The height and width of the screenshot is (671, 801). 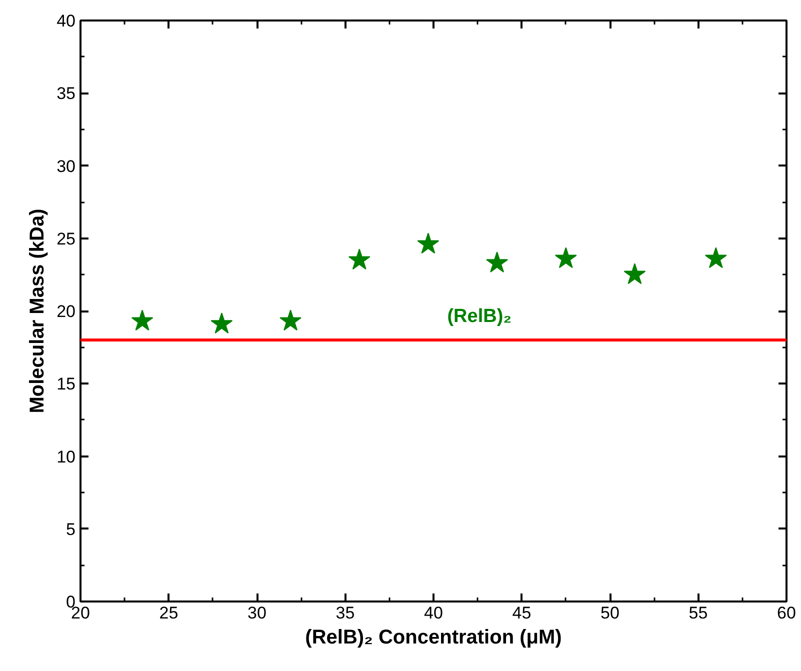 I want to click on y-tick-label: 5, so click(x=71, y=529).